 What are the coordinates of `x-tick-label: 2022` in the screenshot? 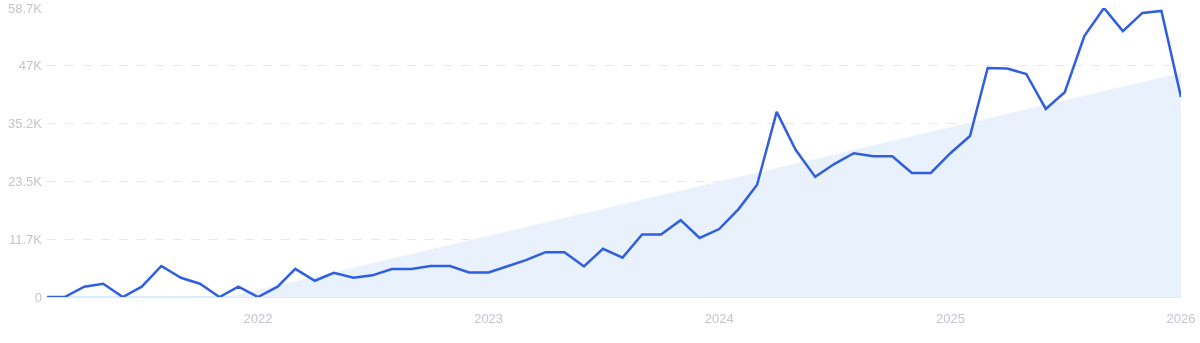 It's located at (258, 318).